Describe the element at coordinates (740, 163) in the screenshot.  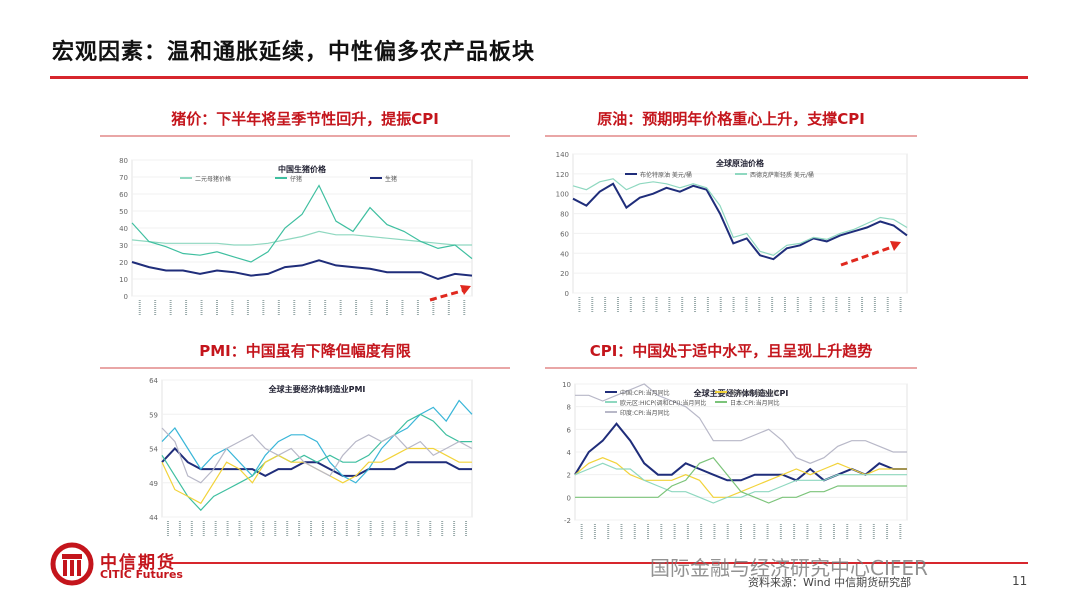
I see `chart-title: 全球原油价格` at that location.